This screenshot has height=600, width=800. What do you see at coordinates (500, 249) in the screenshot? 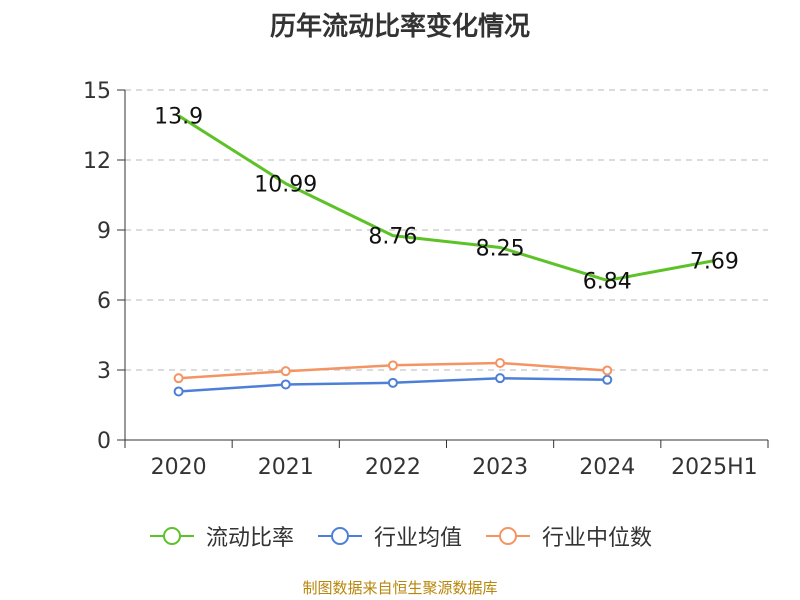
I see `data-label: 8.25` at bounding box center [500, 249].